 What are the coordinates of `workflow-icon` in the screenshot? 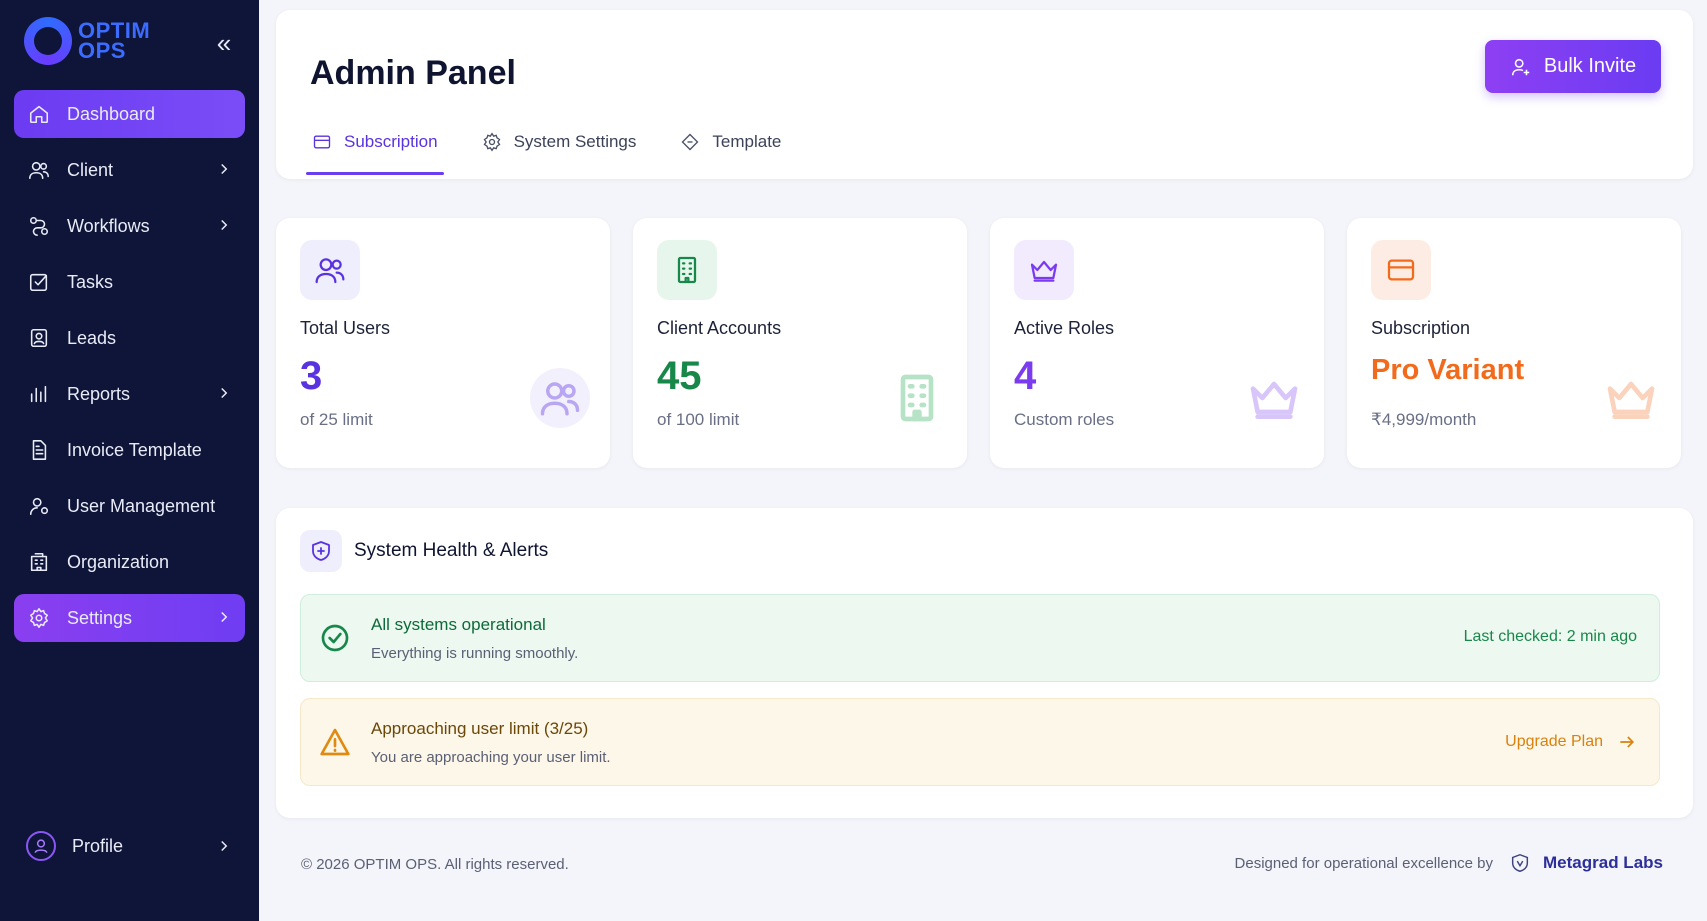 It's located at (39, 226).